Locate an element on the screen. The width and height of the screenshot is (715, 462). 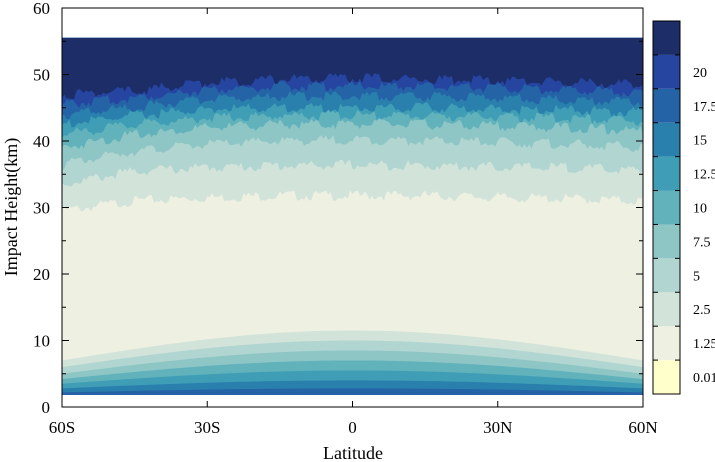
x-tick-label: 0 is located at coordinates (352, 427).